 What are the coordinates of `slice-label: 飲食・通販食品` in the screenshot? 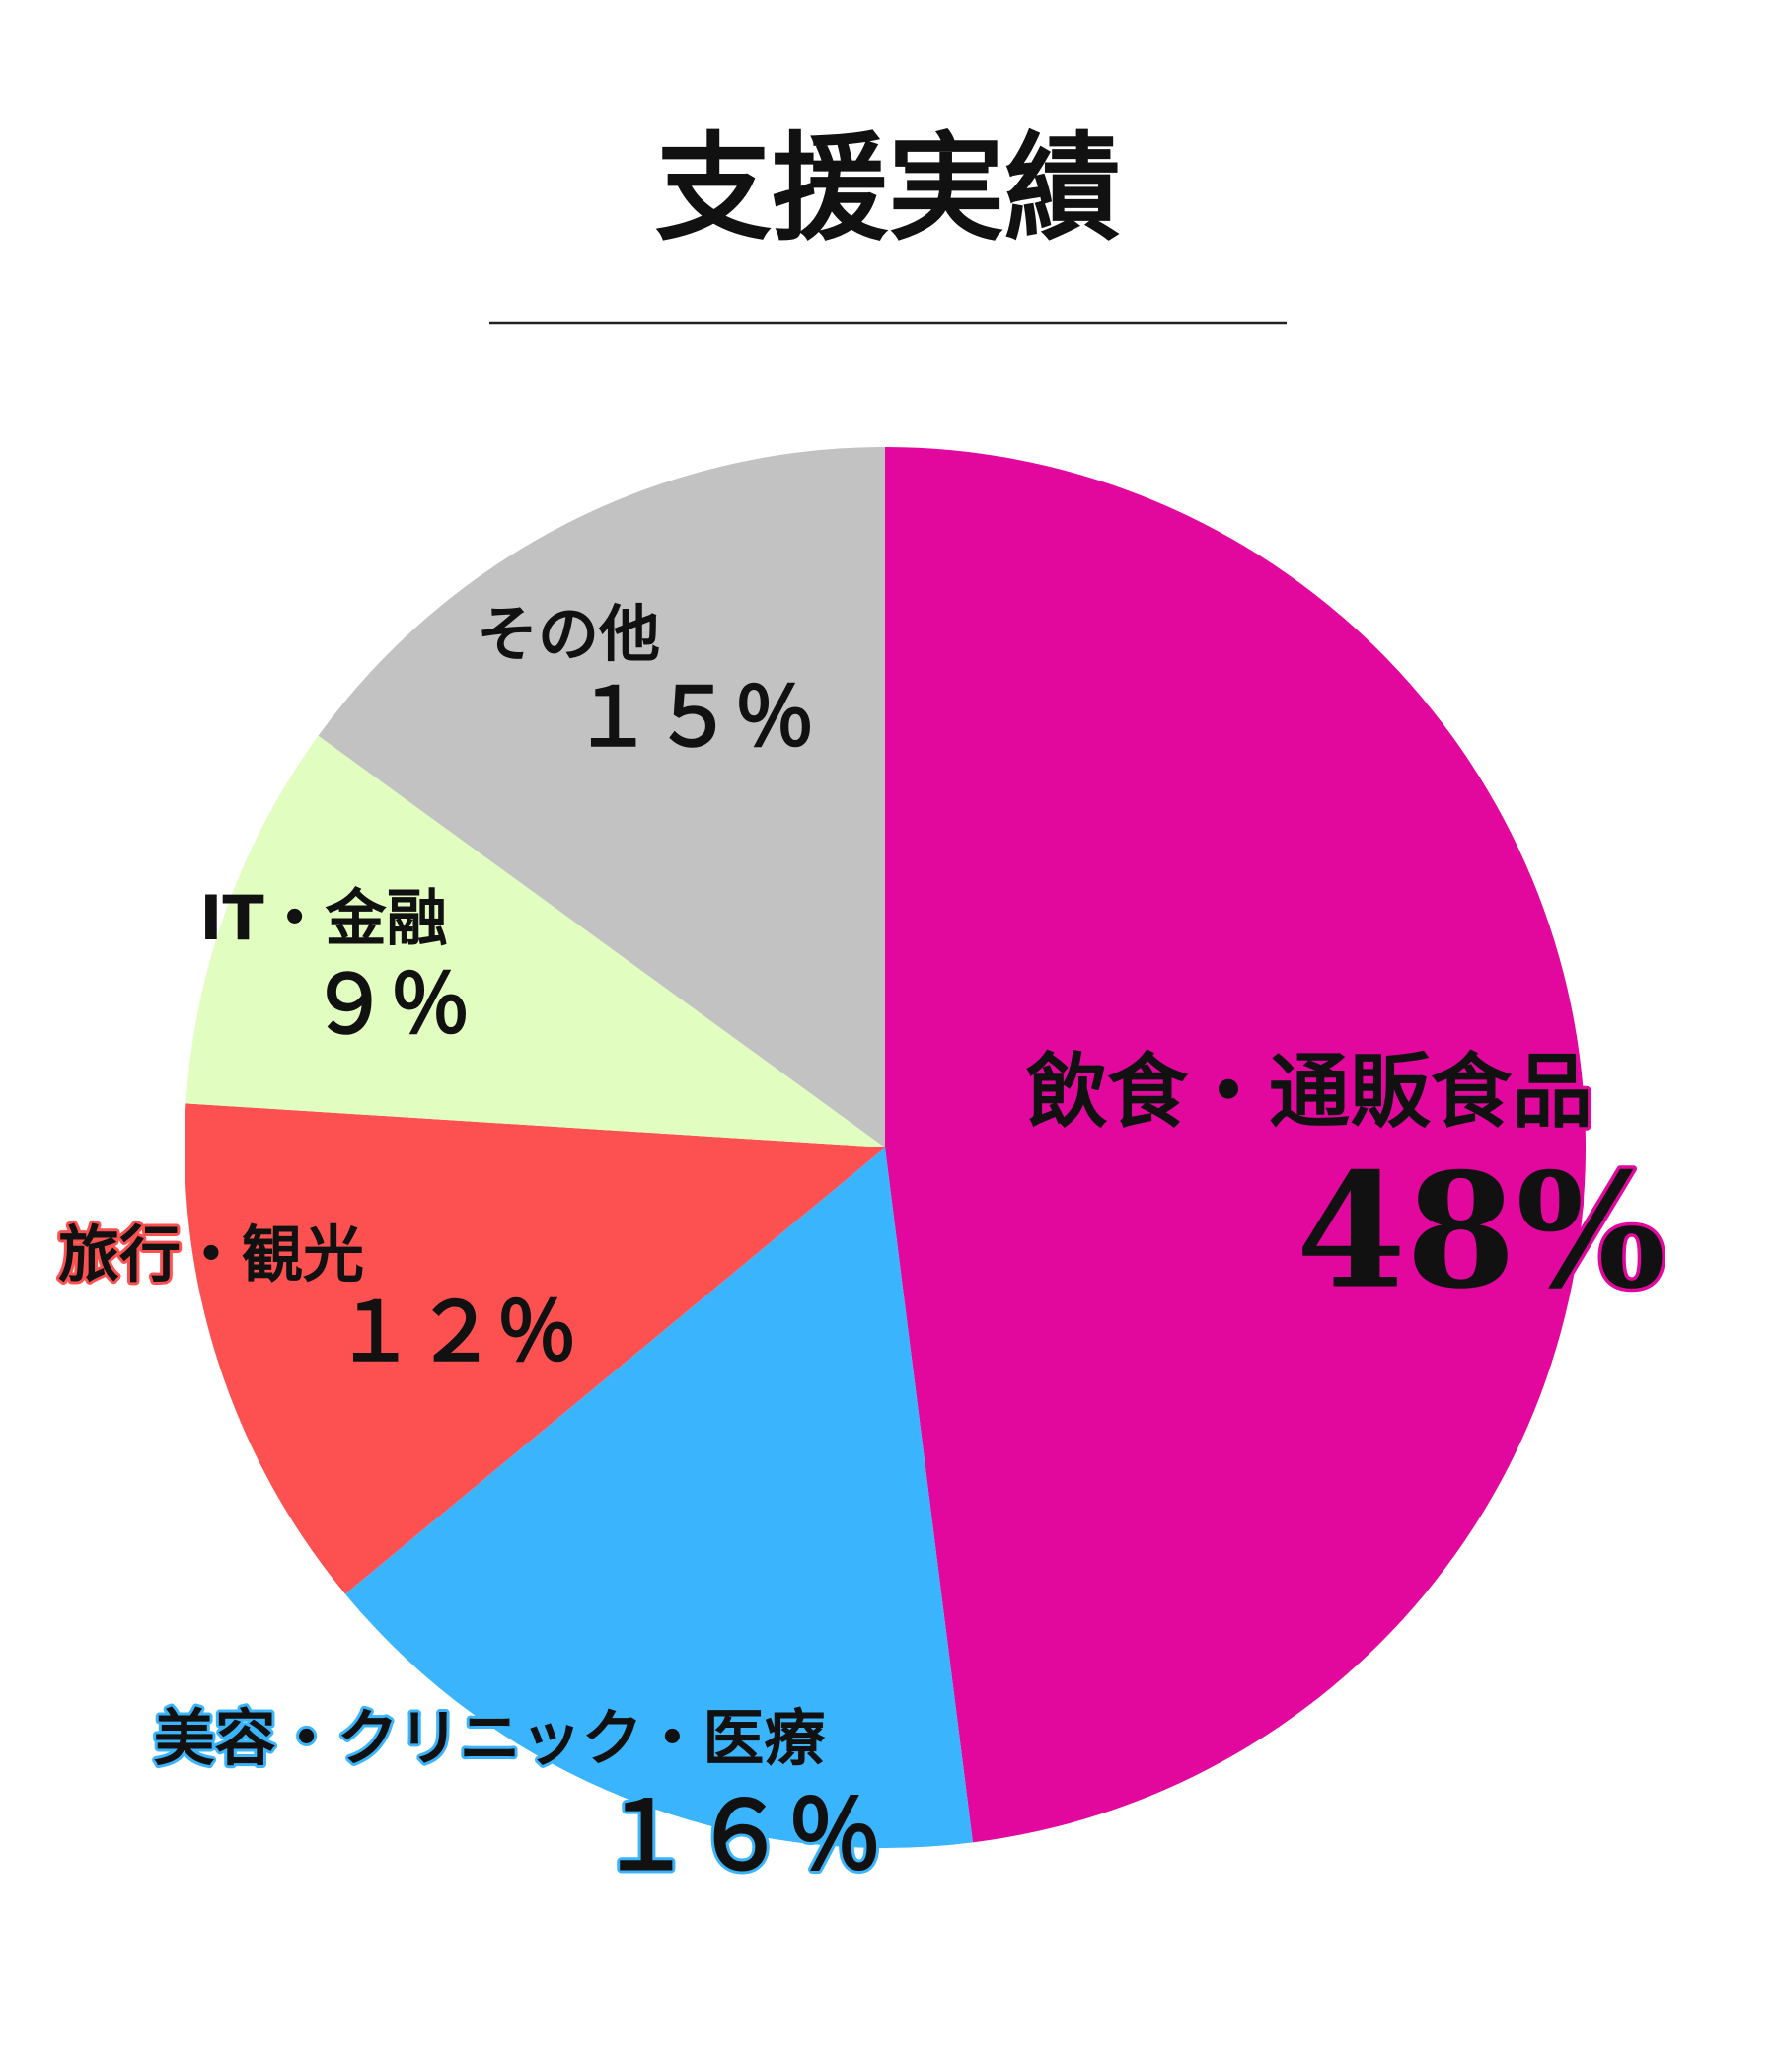 It's located at (1309, 1092).